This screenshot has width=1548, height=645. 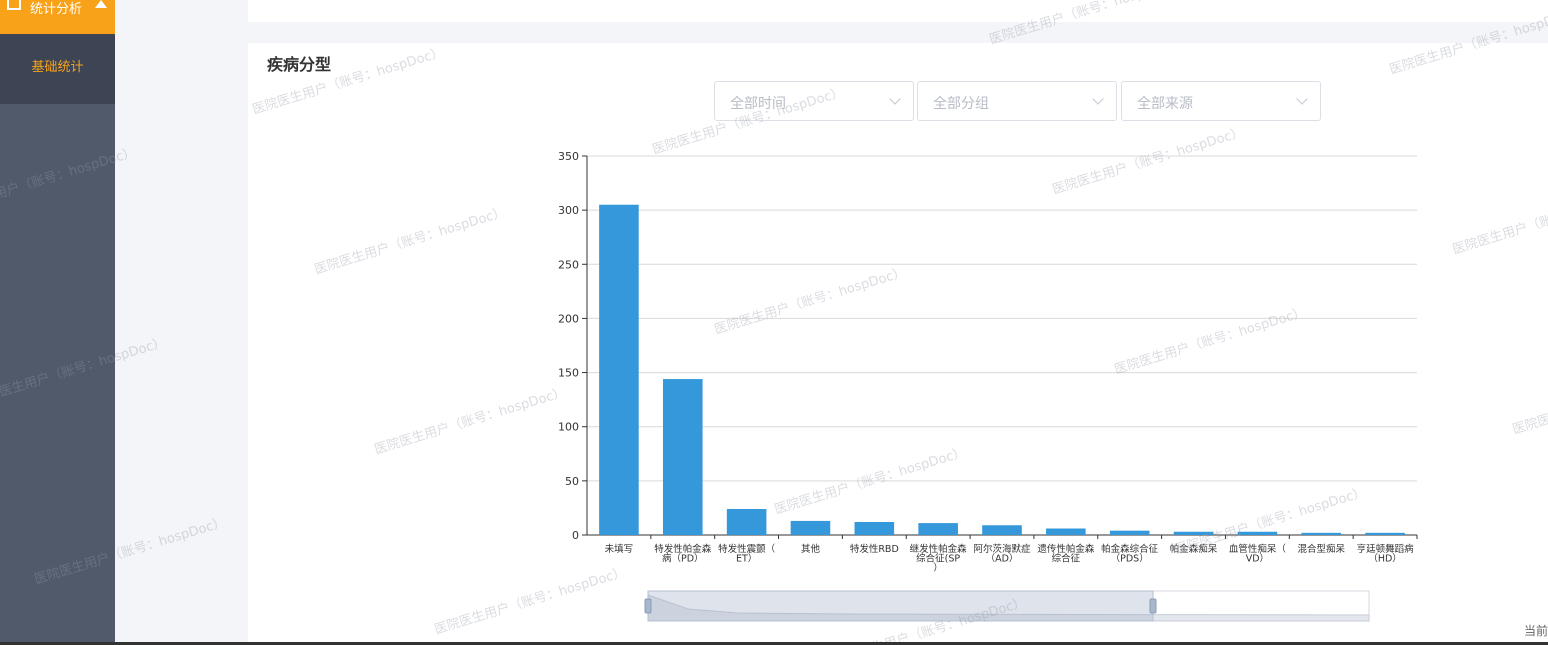 I want to click on x-tick-label: 阿尔茨海默症（AD）, so click(x=1002, y=554).